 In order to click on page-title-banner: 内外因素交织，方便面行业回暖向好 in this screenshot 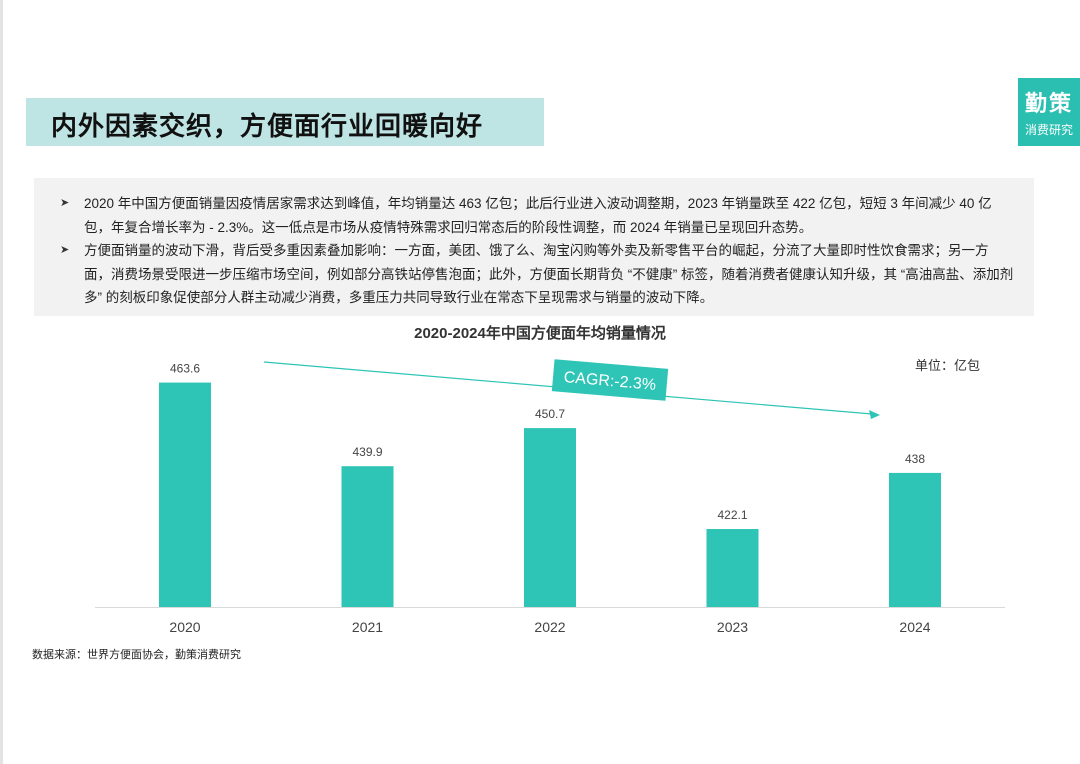, I will do `click(285, 122)`.